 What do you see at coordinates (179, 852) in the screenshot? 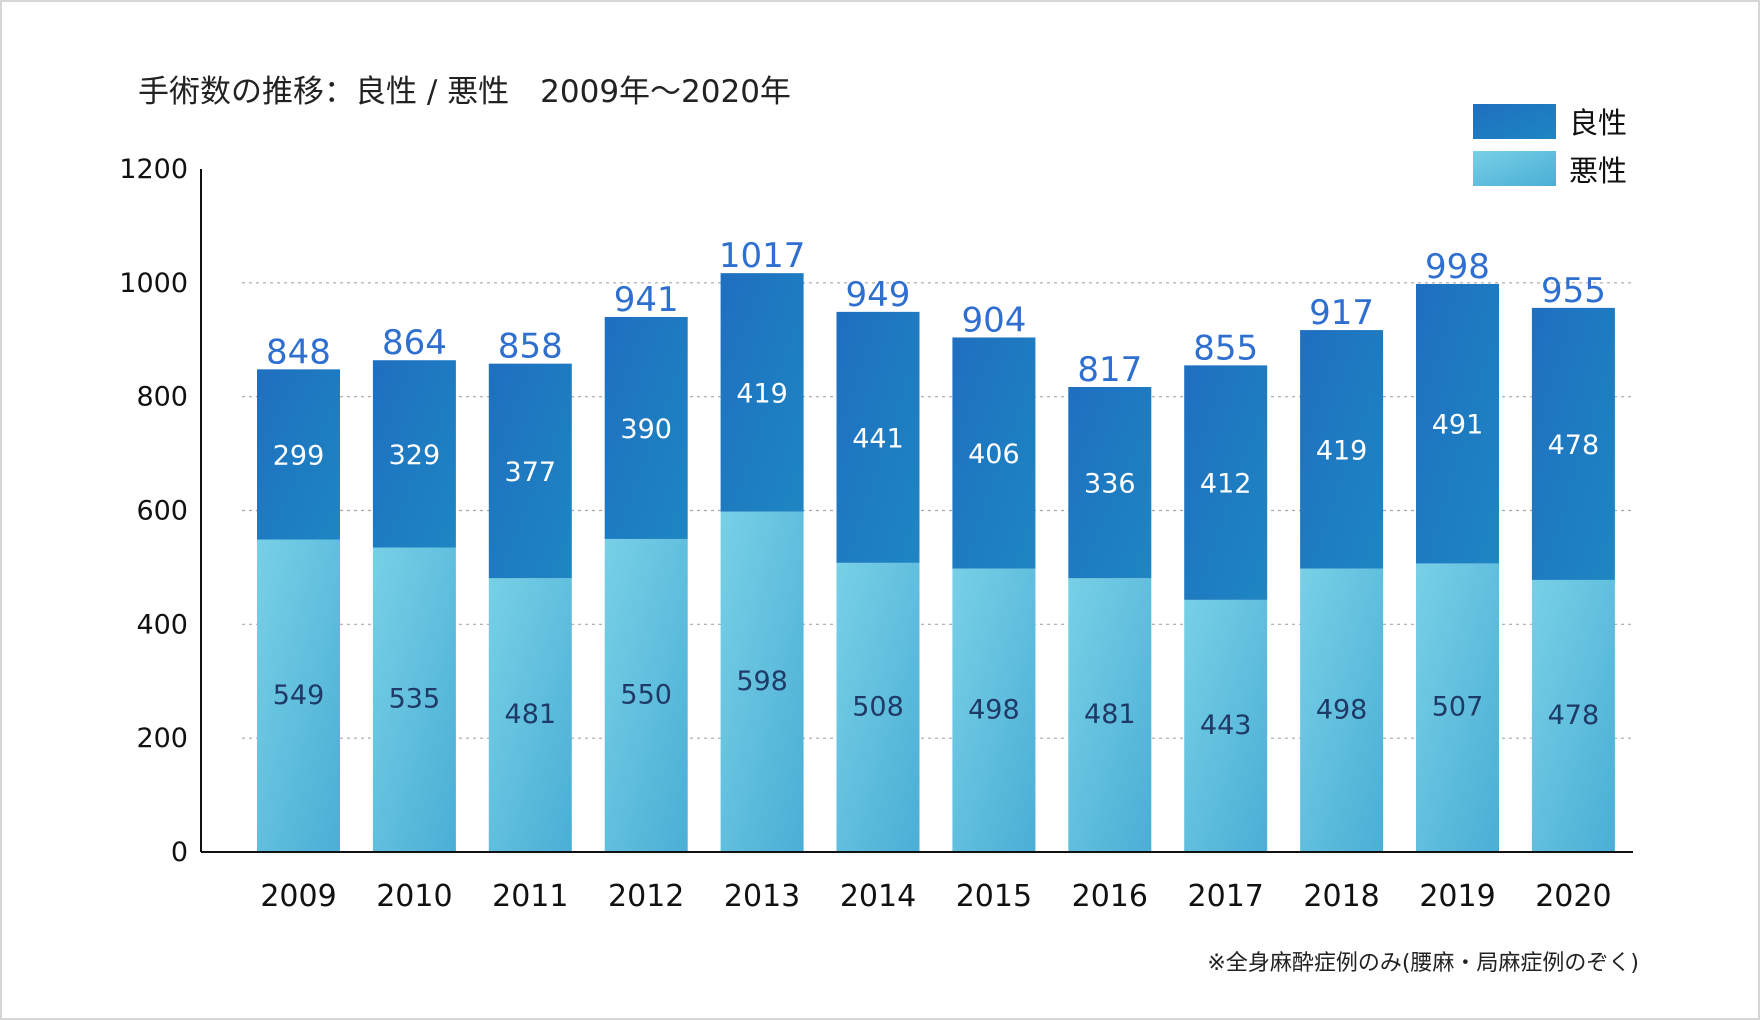
I see `y-tick-label: 0` at bounding box center [179, 852].